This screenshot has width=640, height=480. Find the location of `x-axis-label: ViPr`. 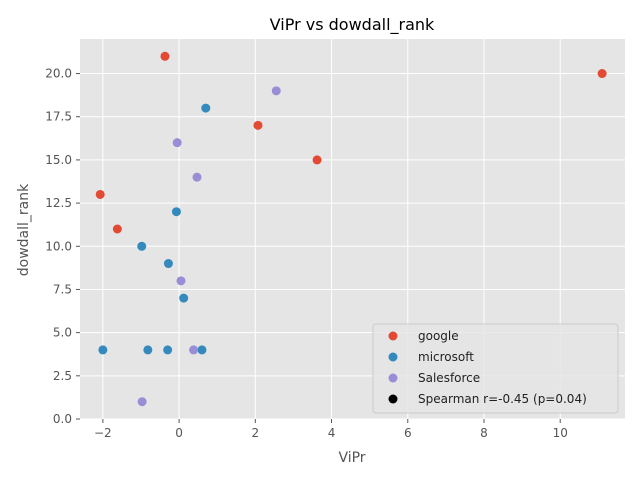

x-axis-label: ViPr is located at coordinates (351, 458).